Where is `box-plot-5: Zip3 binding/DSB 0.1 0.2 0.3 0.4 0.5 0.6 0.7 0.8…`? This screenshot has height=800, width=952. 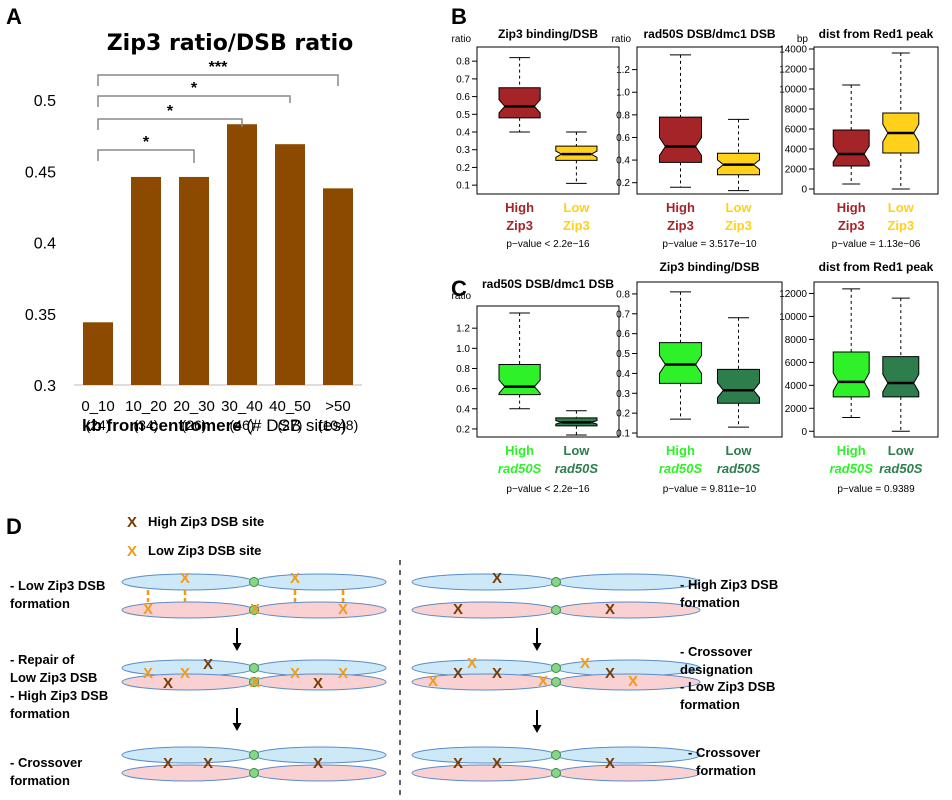 box-plot-5: Zip3 binding/DSB 0.1 0.2 0.3 0.4 0.5 0.6 0.7 0.8… is located at coordinates (699, 377).